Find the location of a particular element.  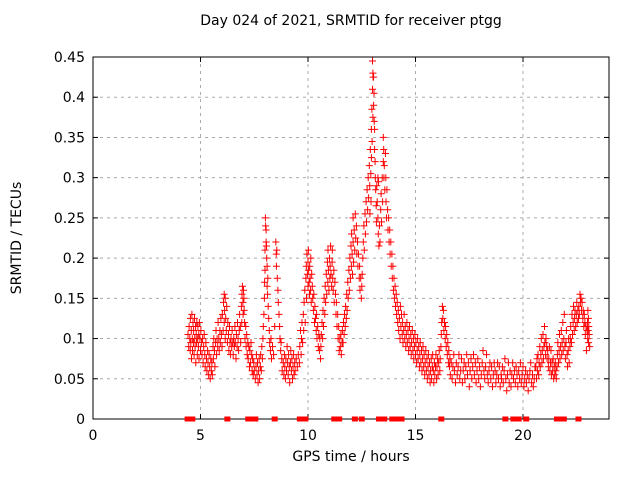

x-tick-label: 20 is located at coordinates (523, 436).